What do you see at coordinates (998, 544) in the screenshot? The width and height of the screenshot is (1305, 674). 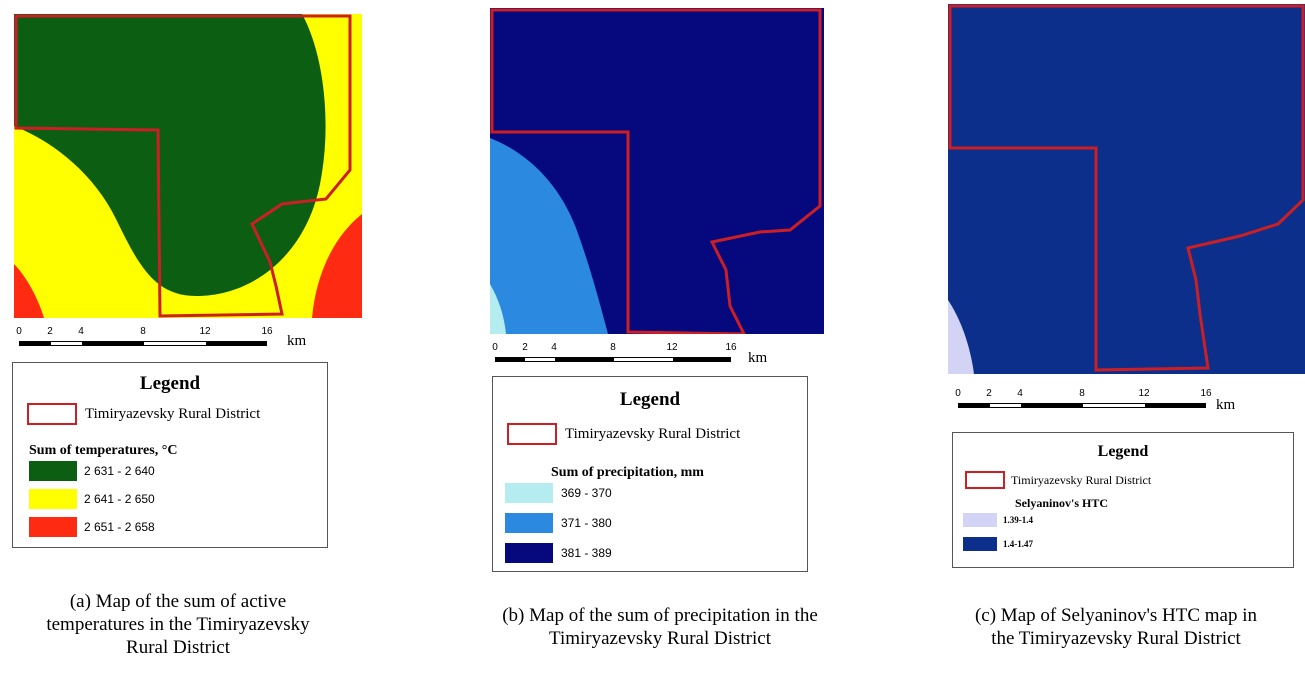 I see `legend-item: 1.4-1.47` at bounding box center [998, 544].